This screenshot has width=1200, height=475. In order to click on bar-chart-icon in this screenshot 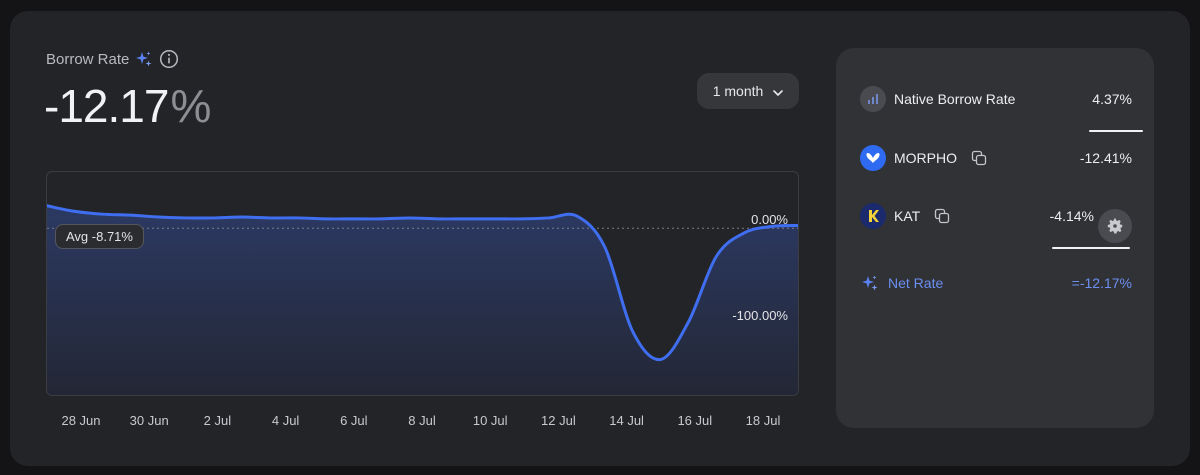, I will do `click(873, 99)`.